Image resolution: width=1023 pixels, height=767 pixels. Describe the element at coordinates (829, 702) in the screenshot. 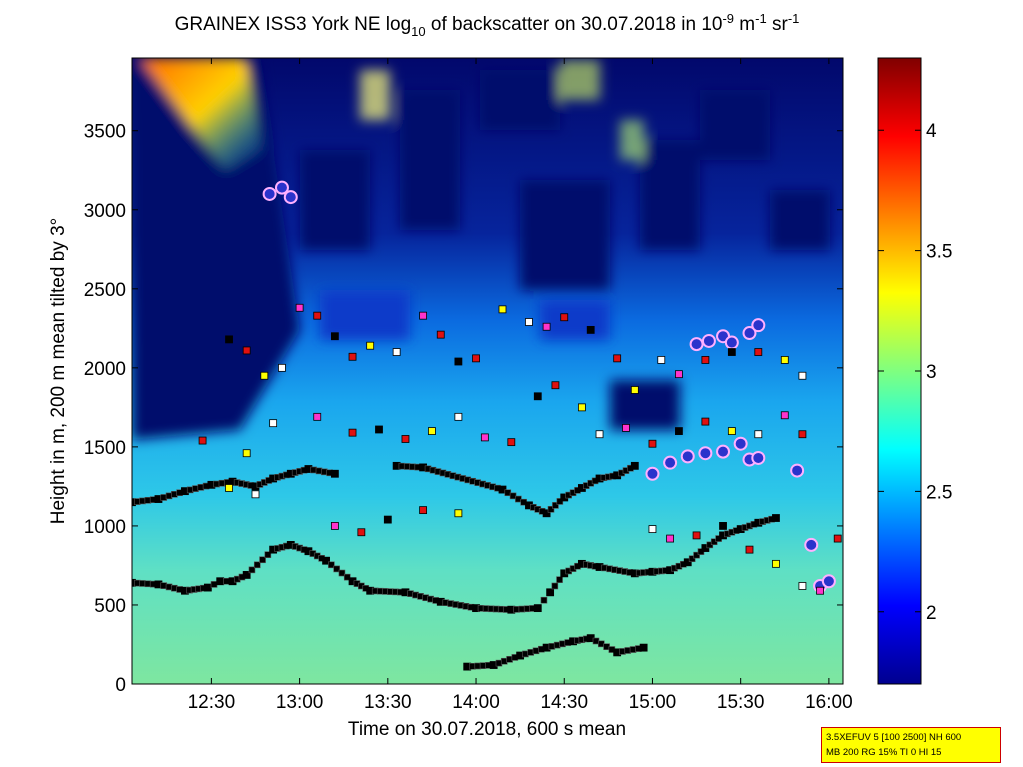

I see `x-tick-label: 16:00` at that location.